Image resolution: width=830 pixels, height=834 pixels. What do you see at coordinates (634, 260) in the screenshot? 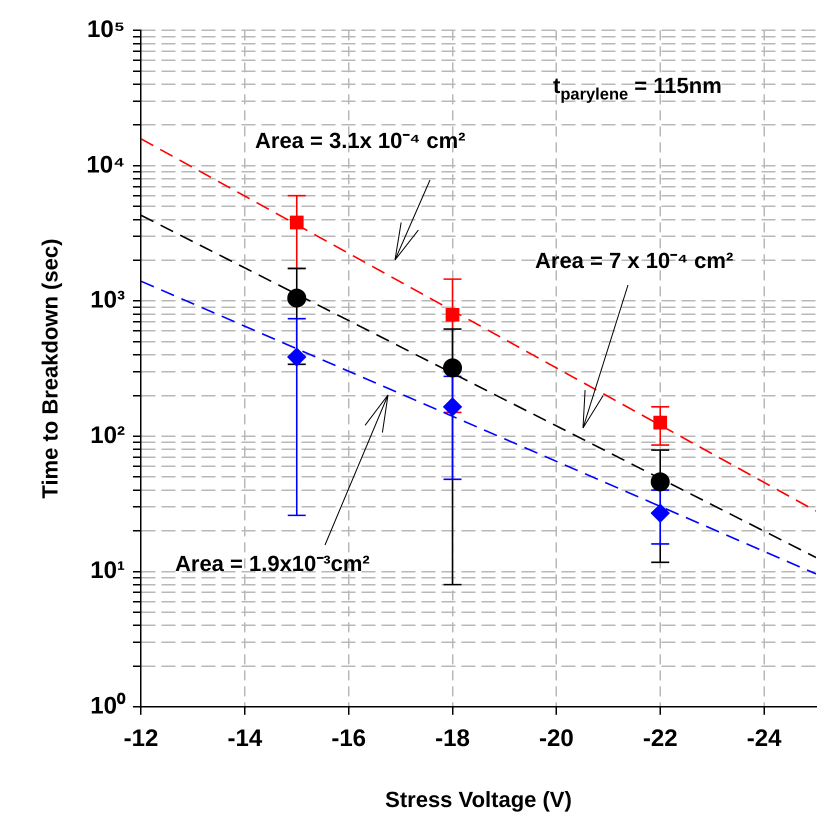
I see `annotation: Area = 7 x 10⁻⁴ cm²` at bounding box center [634, 260].